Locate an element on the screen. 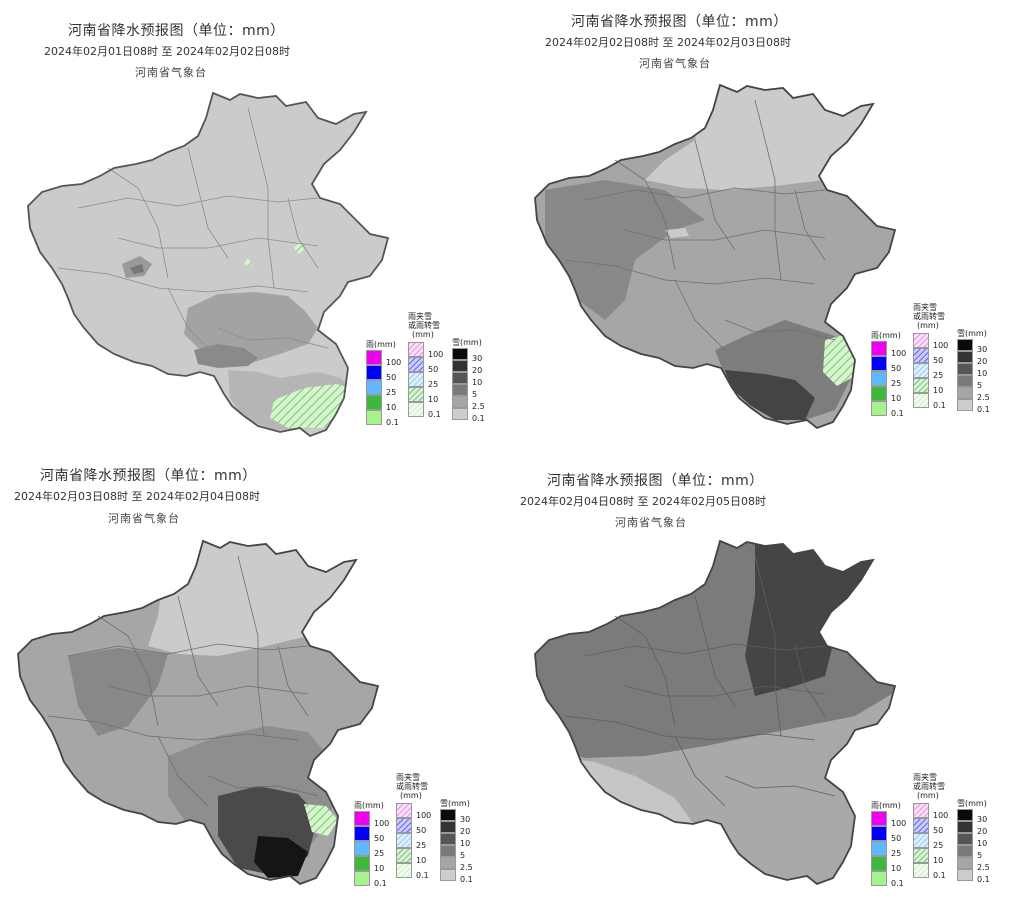 This screenshot has width=1009, height=921. mixed-legend-header-3: (mm) is located at coordinates (928, 325).